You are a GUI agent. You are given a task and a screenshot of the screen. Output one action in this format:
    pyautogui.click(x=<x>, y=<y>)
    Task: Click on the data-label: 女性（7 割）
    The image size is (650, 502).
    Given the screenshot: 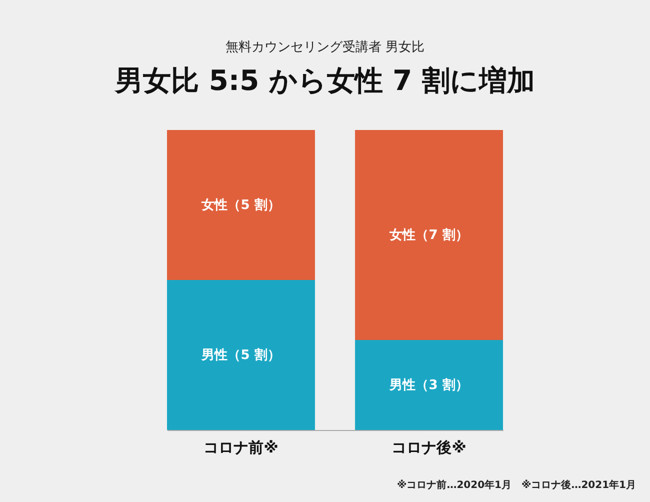 What is the action you would take?
    pyautogui.click(x=428, y=235)
    